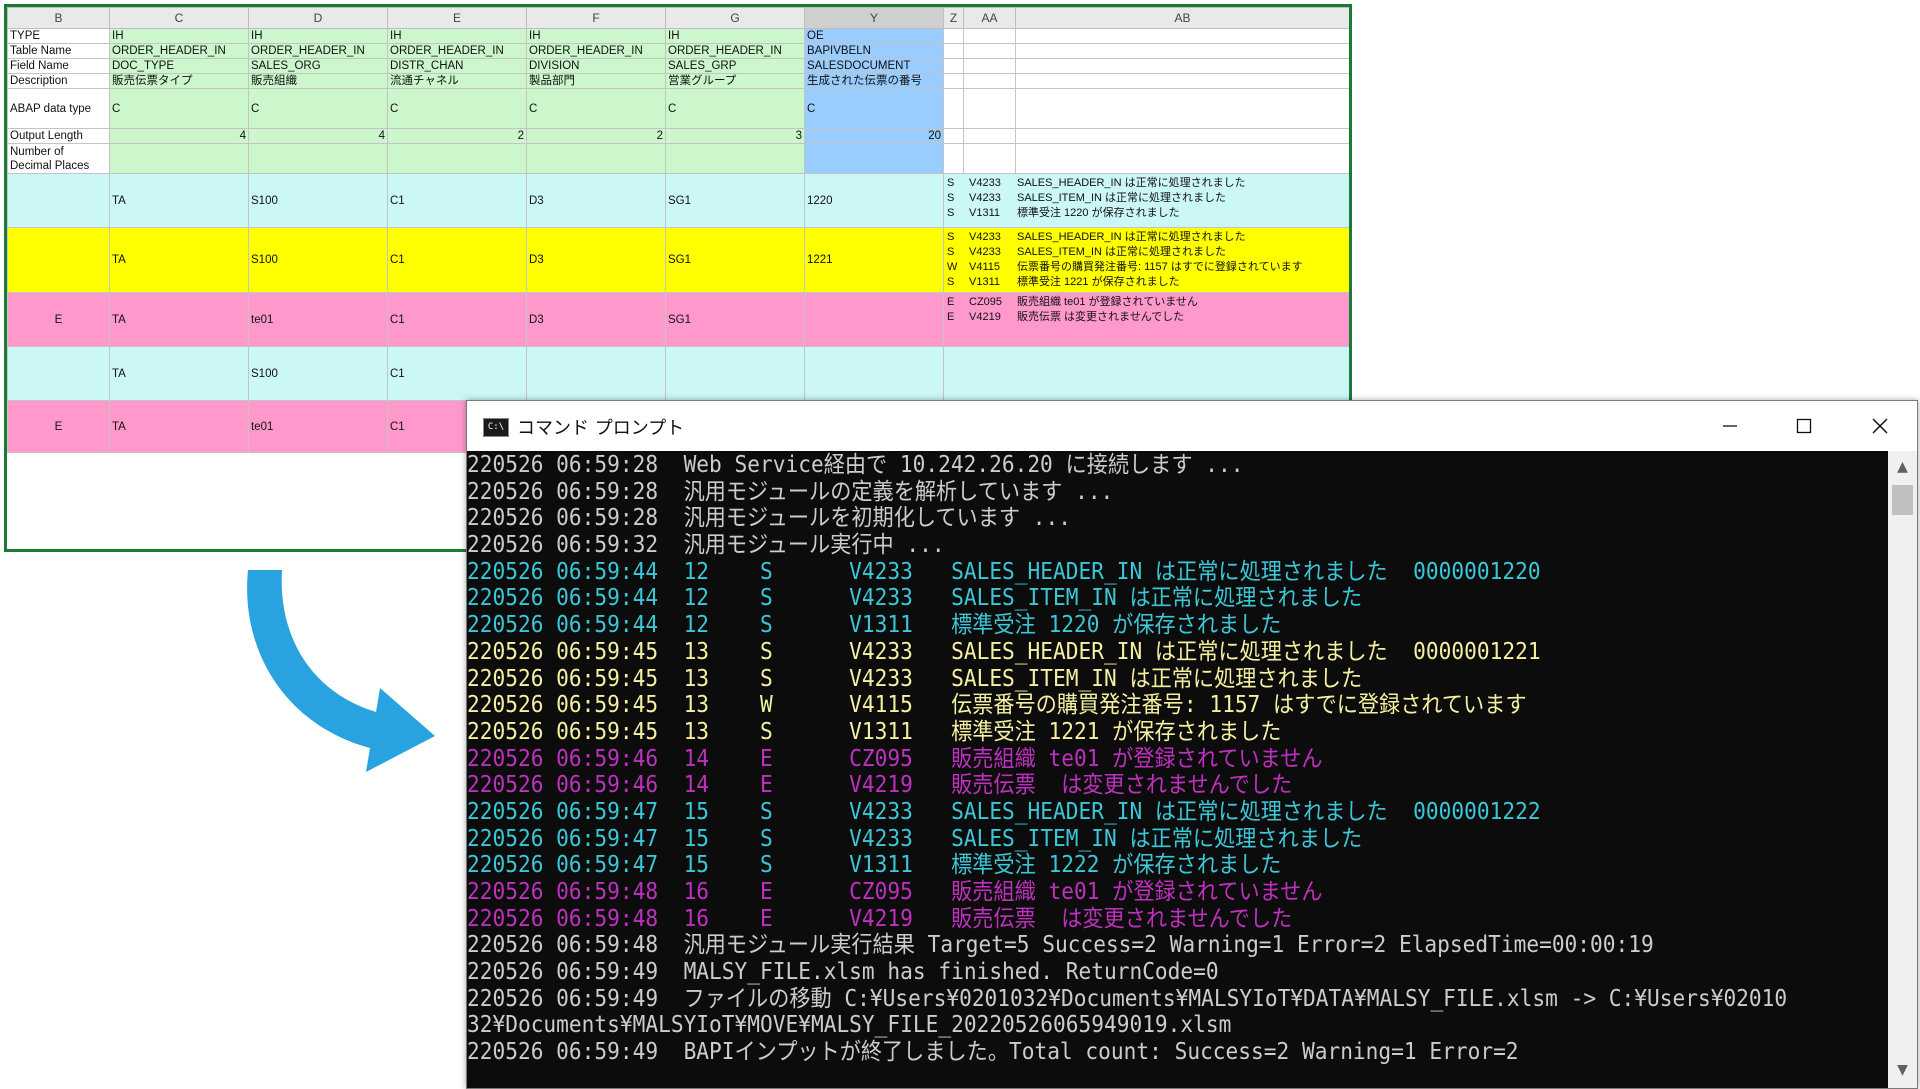  I want to click on vertical-scrollbar: ▲ ▼, so click(1902, 769).